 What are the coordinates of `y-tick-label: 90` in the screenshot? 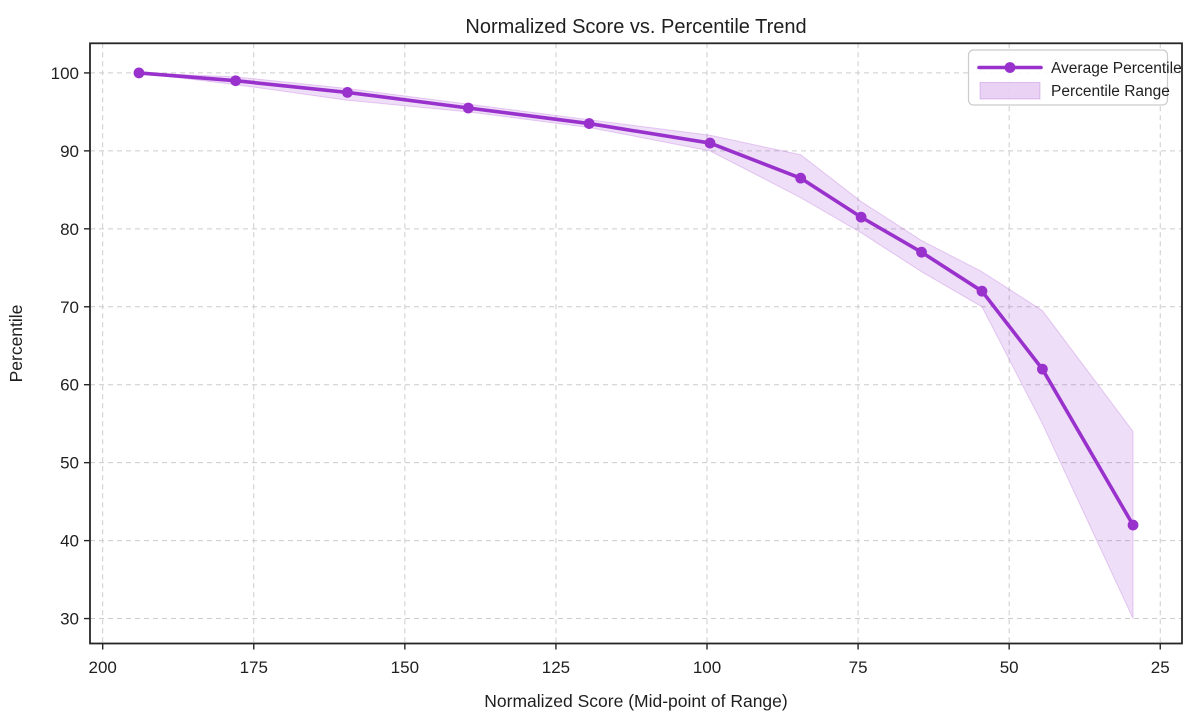 It's located at (69, 151).